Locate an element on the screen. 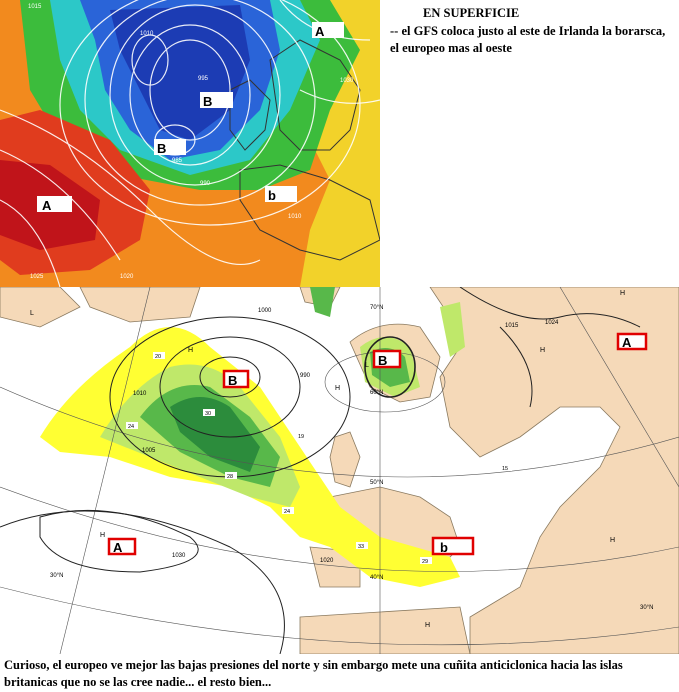  precip-value: 28 is located at coordinates (230, 477).